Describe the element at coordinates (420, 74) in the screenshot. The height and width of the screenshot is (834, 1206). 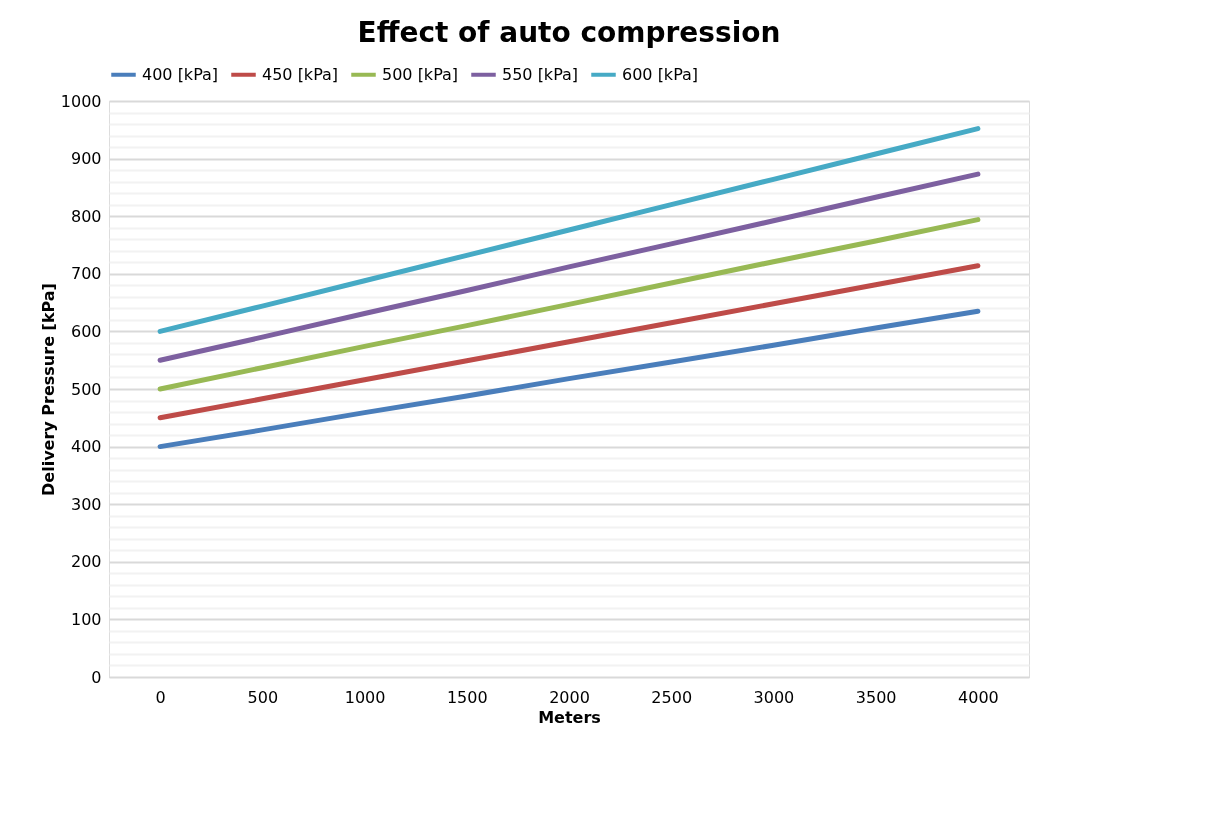
I see `legend-label: 500 [kPa]` at that location.